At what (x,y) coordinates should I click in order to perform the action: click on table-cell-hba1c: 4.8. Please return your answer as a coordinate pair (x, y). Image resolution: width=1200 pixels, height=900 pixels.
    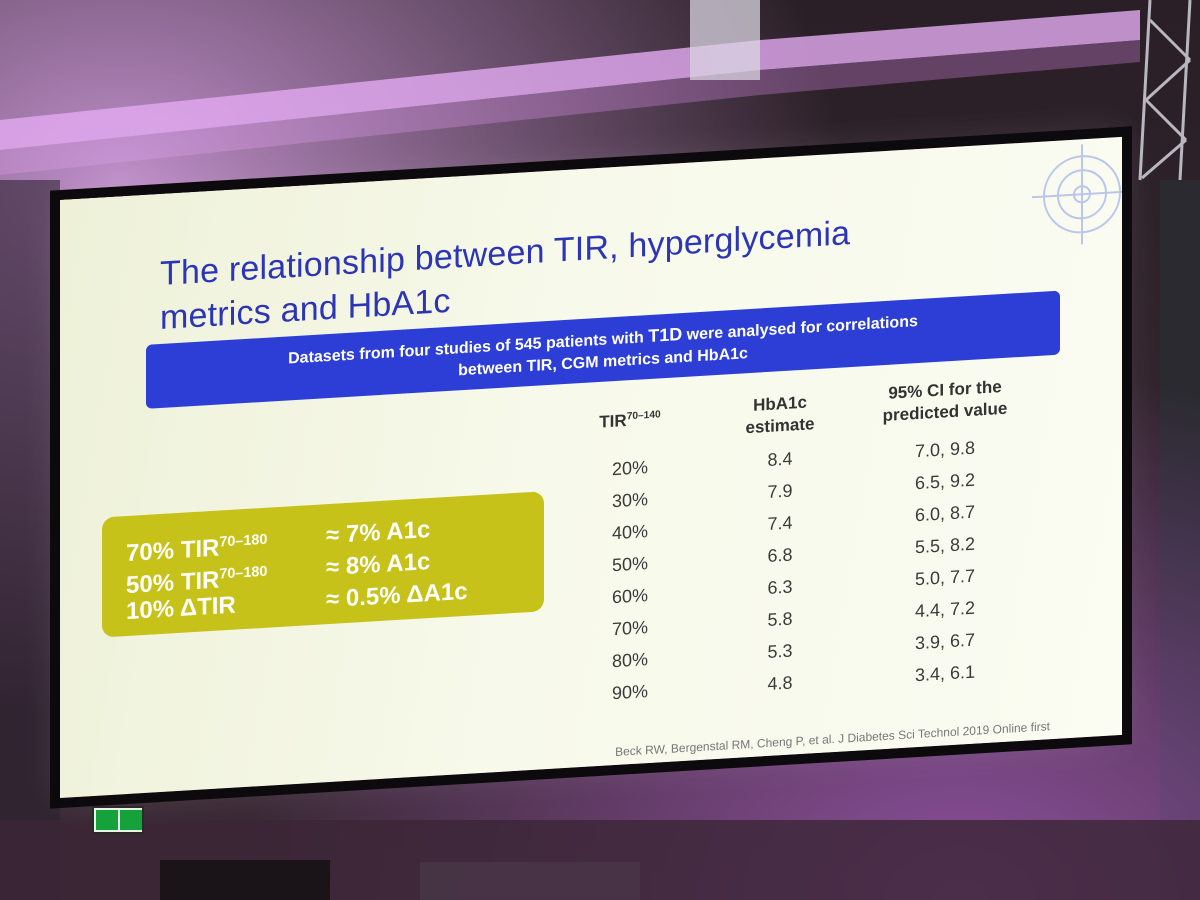
    Looking at the image, I should click on (780, 683).